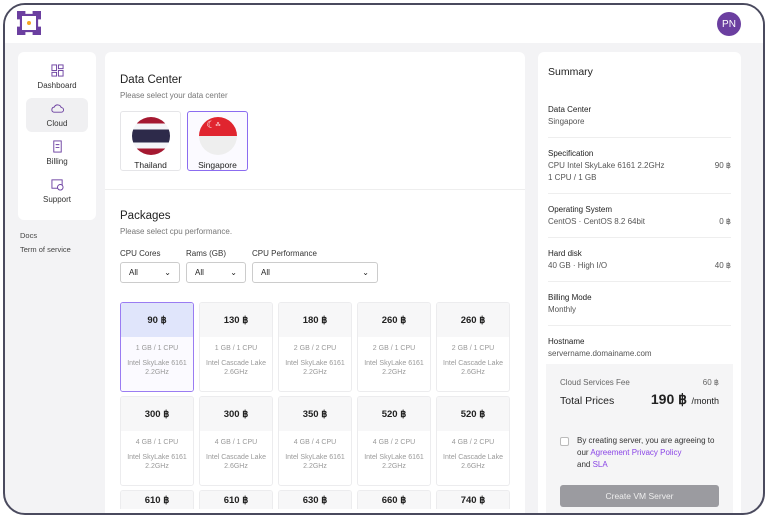 Image resolution: width=768 pixels, height=518 pixels. Describe the element at coordinates (217, 165) in the screenshot. I see `datacenter-label: Singapore` at that location.